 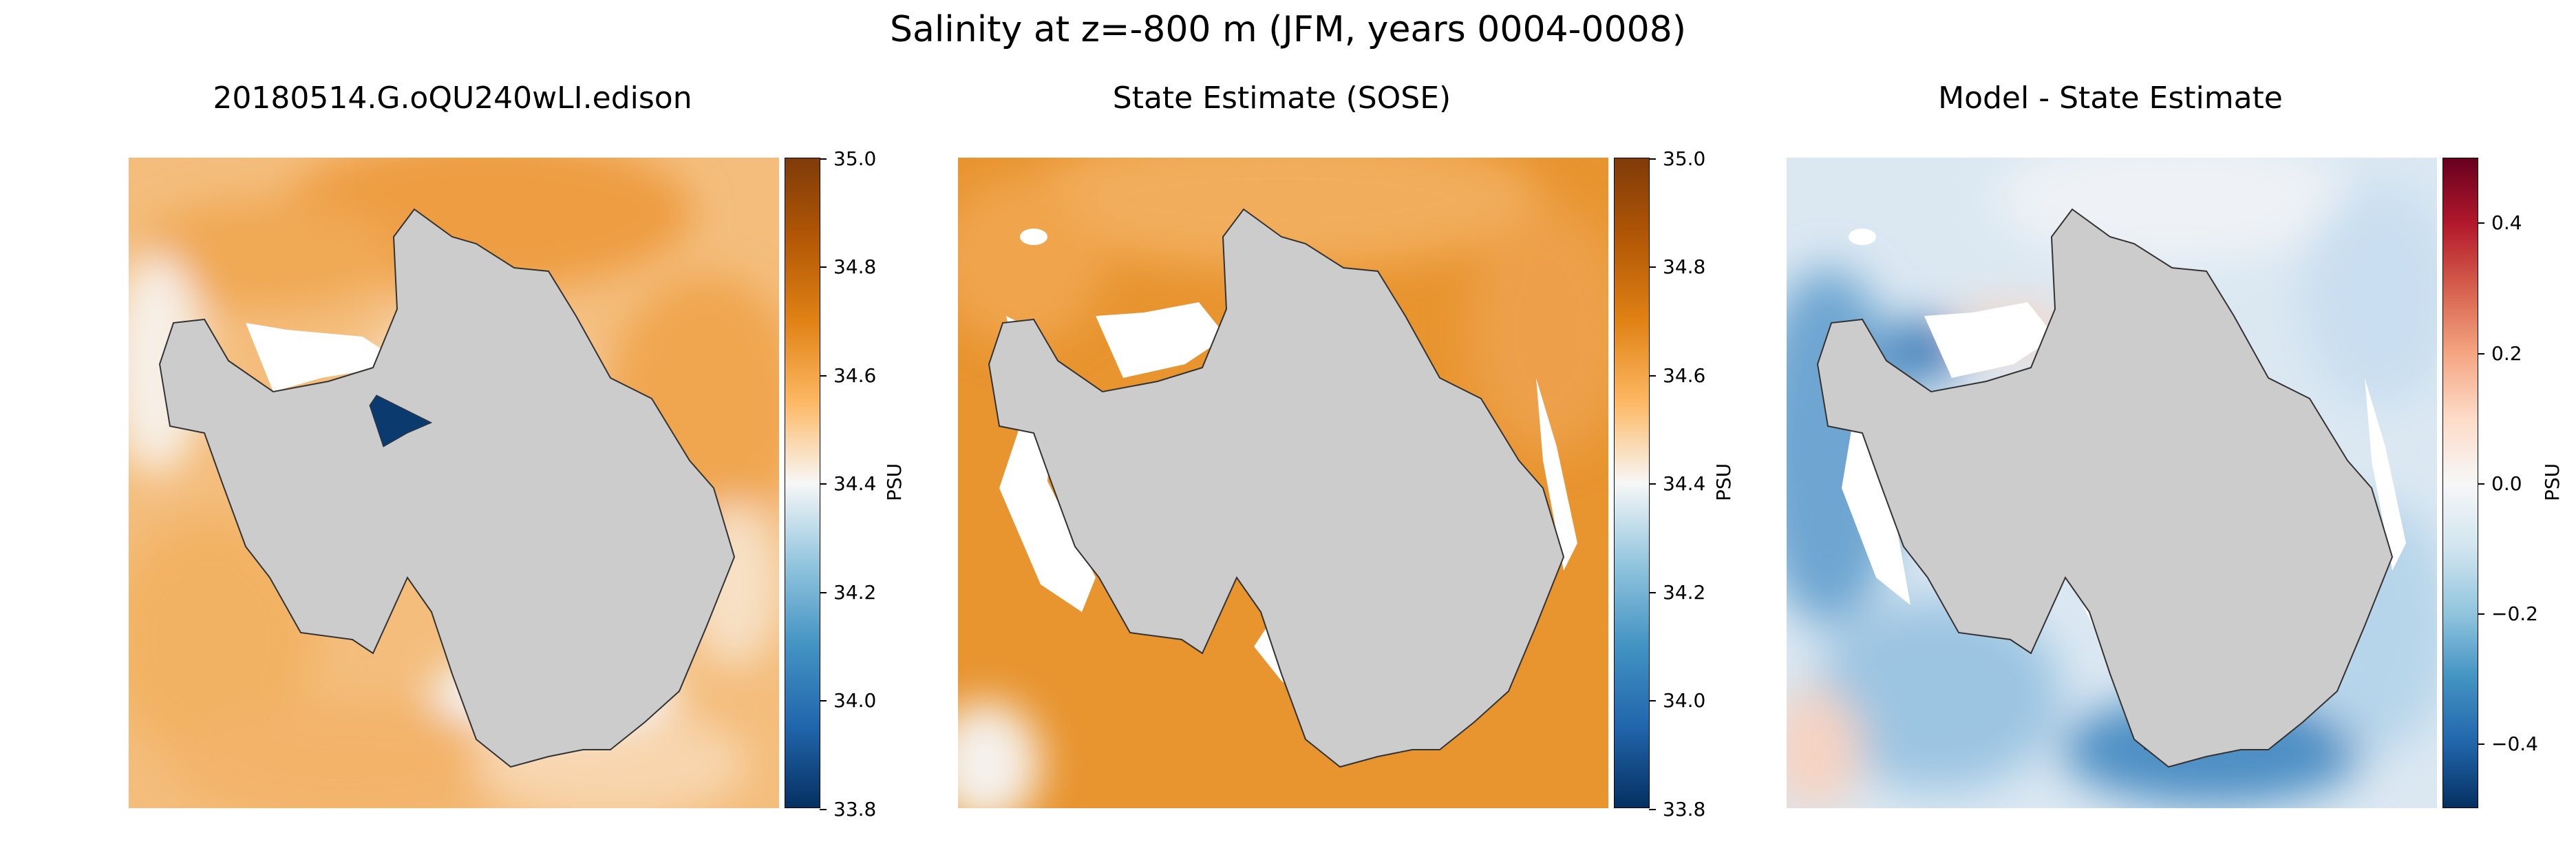 What do you see at coordinates (452, 98) in the screenshot?
I see `panel-title-model: 20180514.G.oQU240wLI.edison` at bounding box center [452, 98].